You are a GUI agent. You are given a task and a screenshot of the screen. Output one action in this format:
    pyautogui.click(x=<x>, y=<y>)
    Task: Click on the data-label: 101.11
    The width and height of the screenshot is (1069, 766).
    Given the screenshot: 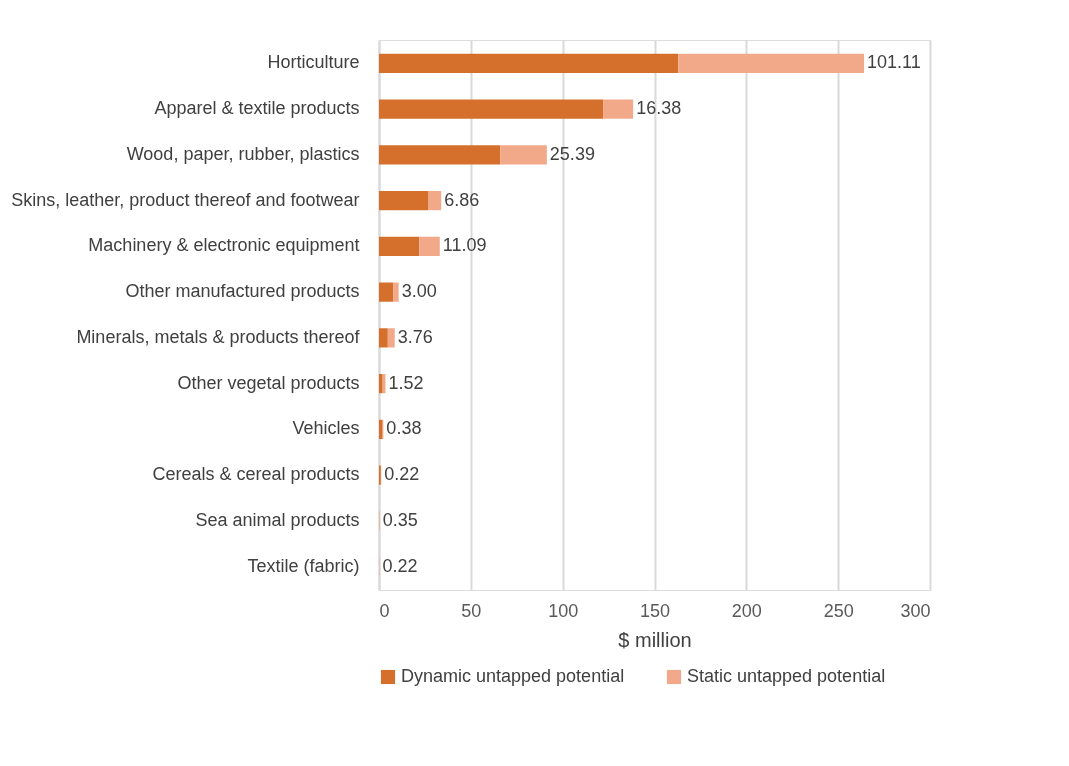 What is the action you would take?
    pyautogui.click(x=894, y=62)
    